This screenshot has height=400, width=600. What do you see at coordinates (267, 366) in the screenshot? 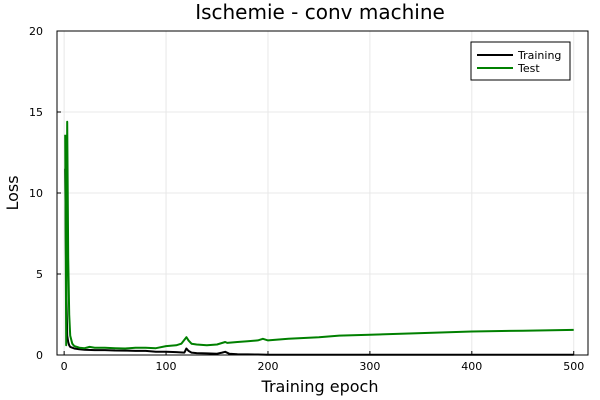
I see `x-tick-label: 200` at bounding box center [267, 366].